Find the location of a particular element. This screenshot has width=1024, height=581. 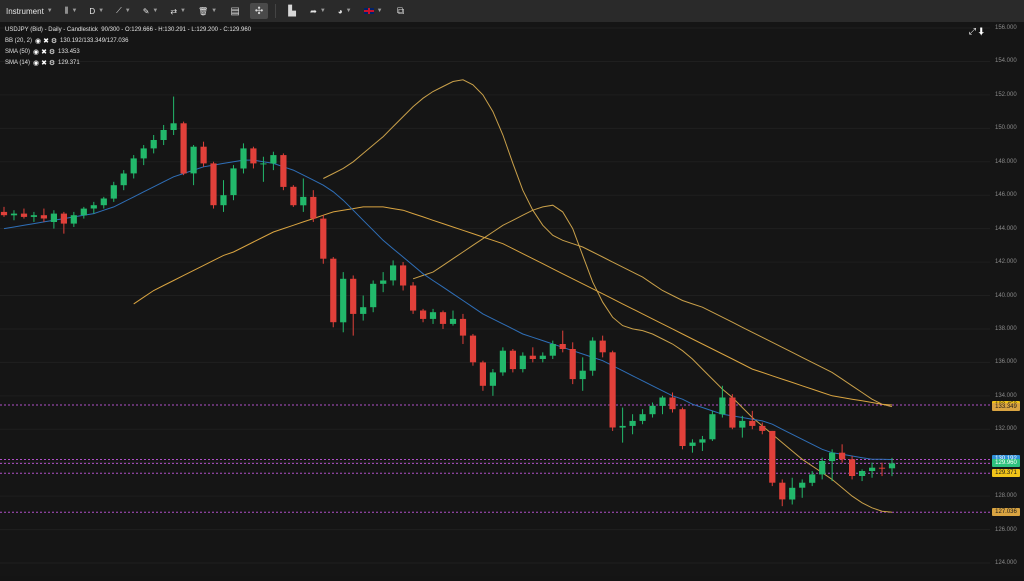

trendline-icon: ⟋ is located at coordinates (119, 10).